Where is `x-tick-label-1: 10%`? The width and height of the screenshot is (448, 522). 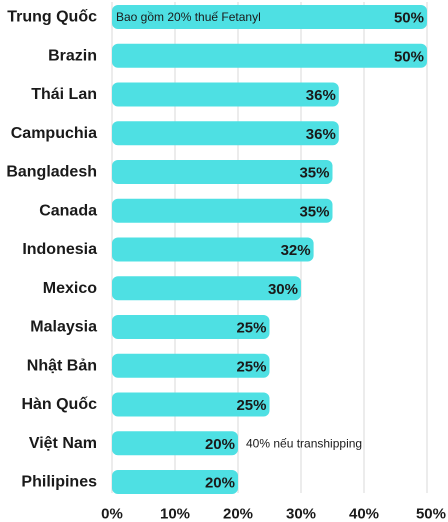 x-tick-label-1: 10% is located at coordinates (175, 514).